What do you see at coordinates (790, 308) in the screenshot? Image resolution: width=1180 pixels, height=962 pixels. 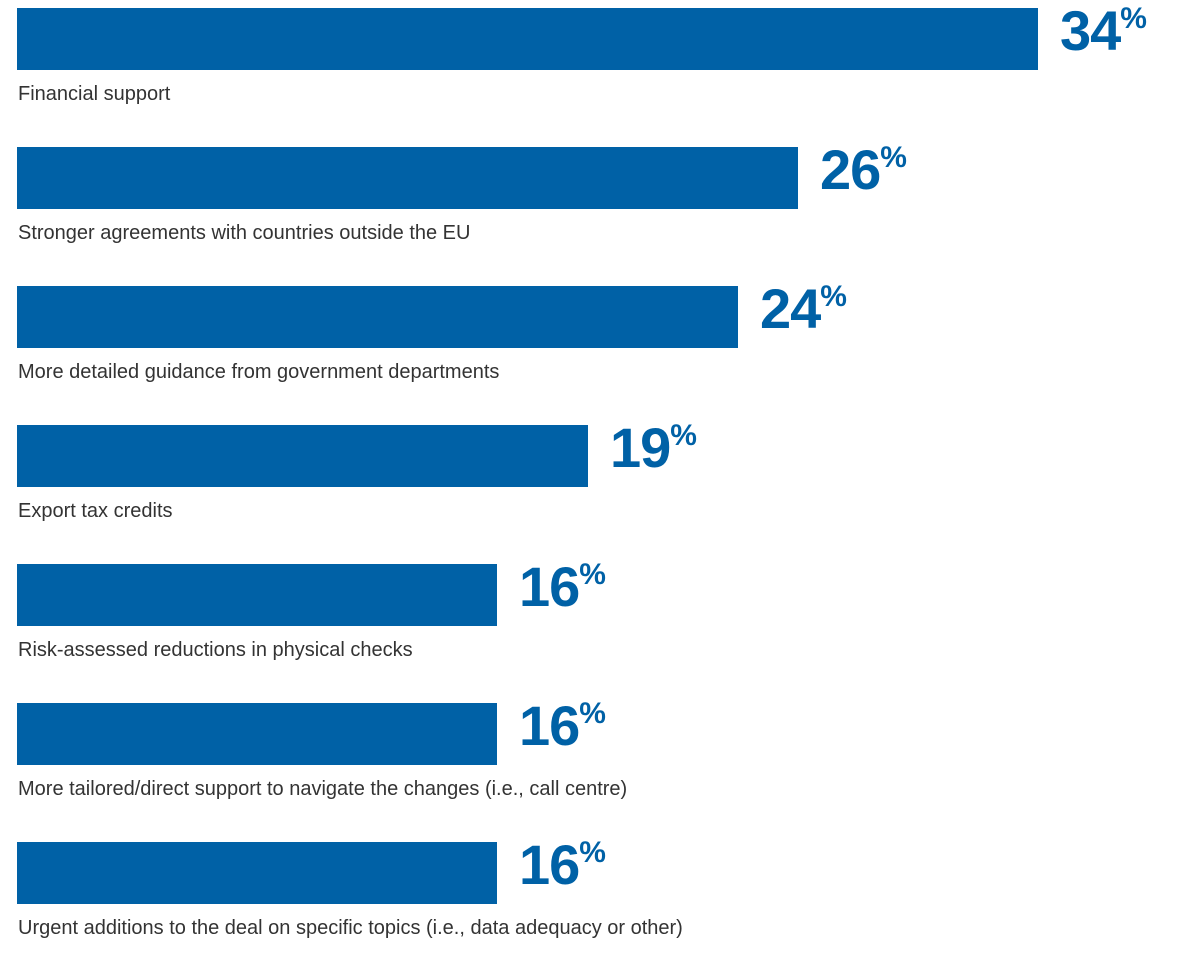 I see `value-number: 24` at bounding box center [790, 308].